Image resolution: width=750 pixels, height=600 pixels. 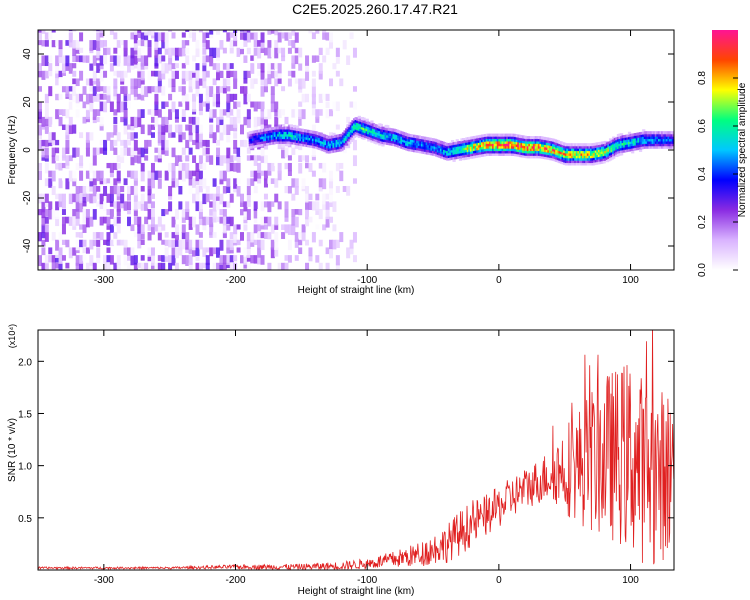 I want to click on colorbar-ticks: 0.00.20.40.60.8, so click(x=717, y=174).